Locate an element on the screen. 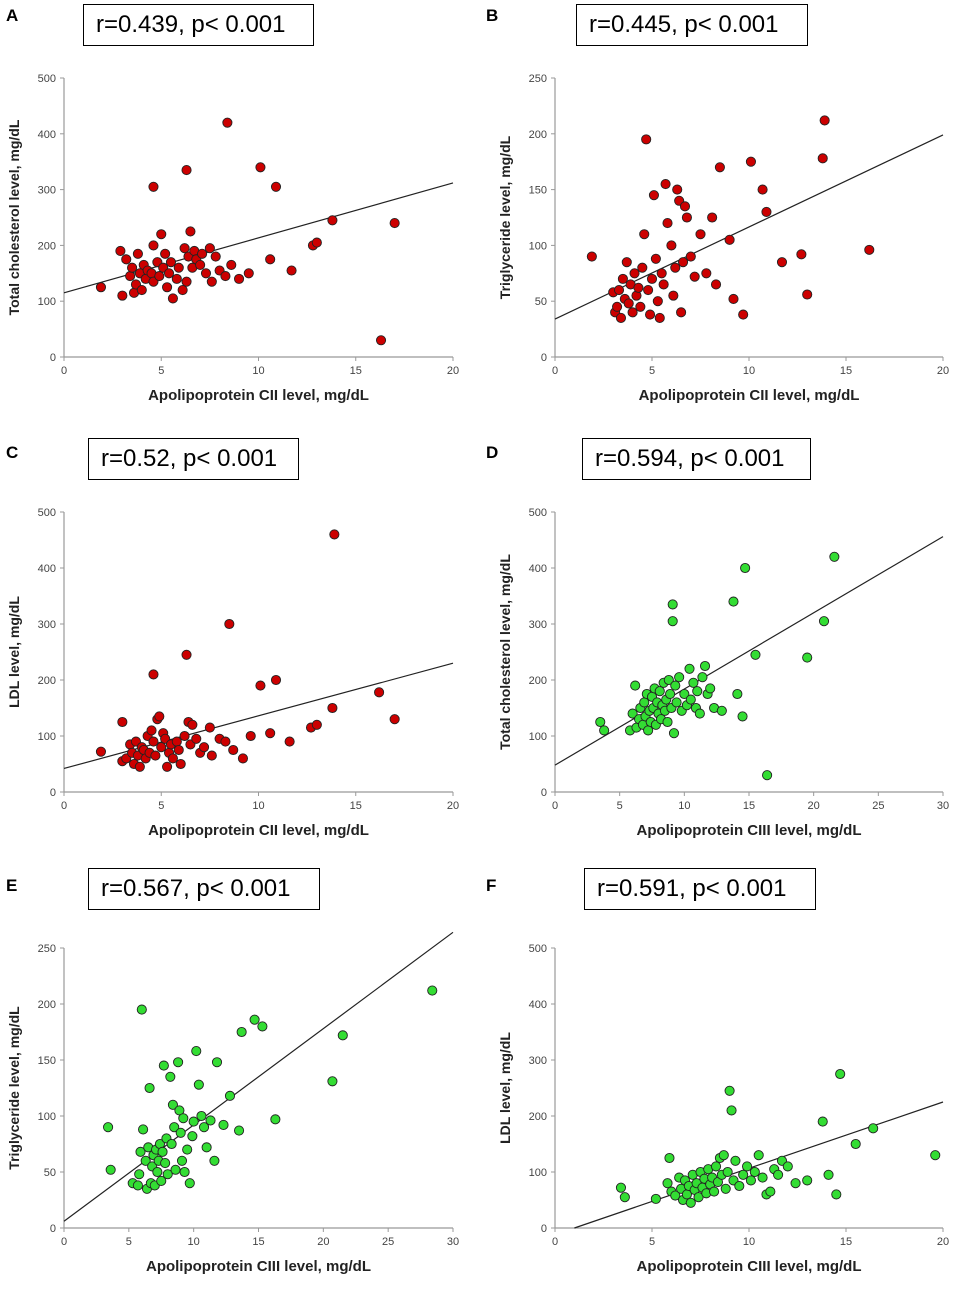  y-axis-label-a: Total cholesterol level, mg/dL is located at coordinates (14, 217).